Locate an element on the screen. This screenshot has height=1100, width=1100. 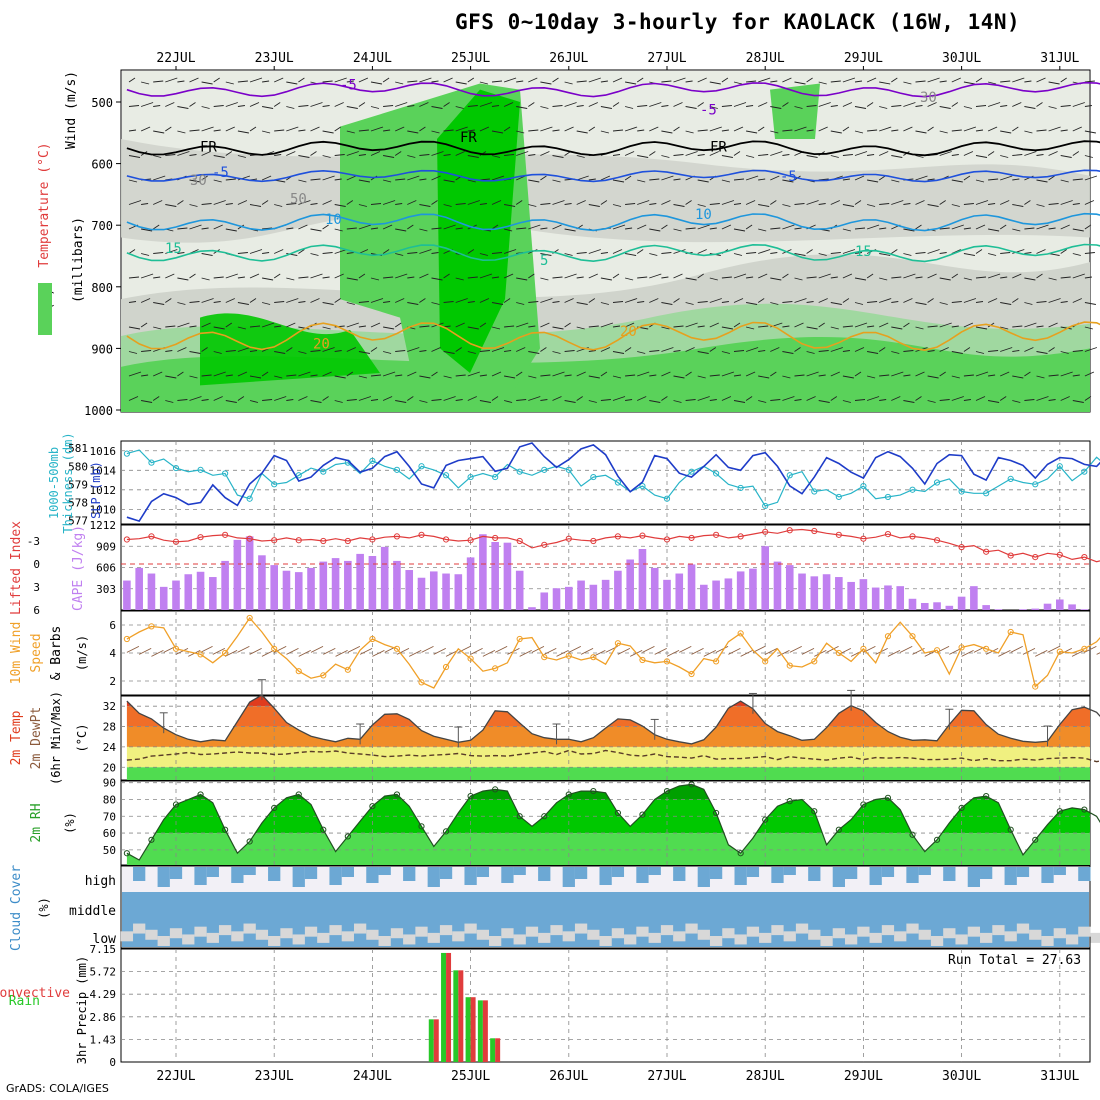
wind-tick-label: 2 is located at coordinates (112, 681).